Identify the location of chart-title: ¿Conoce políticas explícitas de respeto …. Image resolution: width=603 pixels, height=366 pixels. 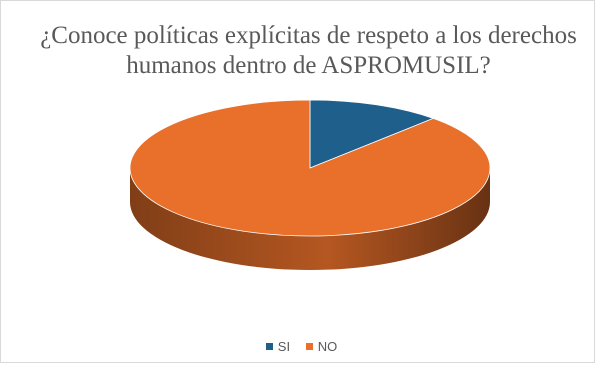
(308, 50).